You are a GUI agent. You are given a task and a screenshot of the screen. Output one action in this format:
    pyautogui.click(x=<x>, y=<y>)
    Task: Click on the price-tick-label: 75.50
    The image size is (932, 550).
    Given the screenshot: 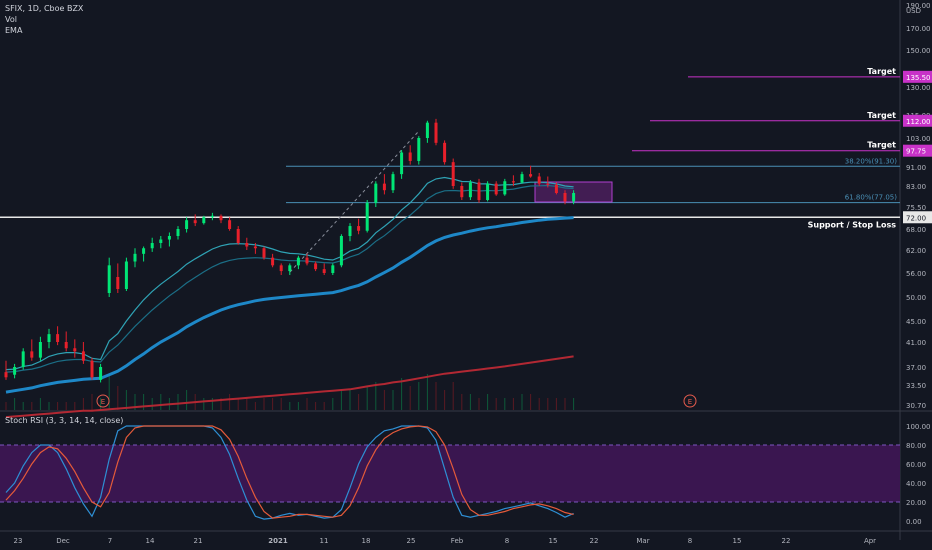 What is the action you would take?
    pyautogui.click(x=916, y=208)
    